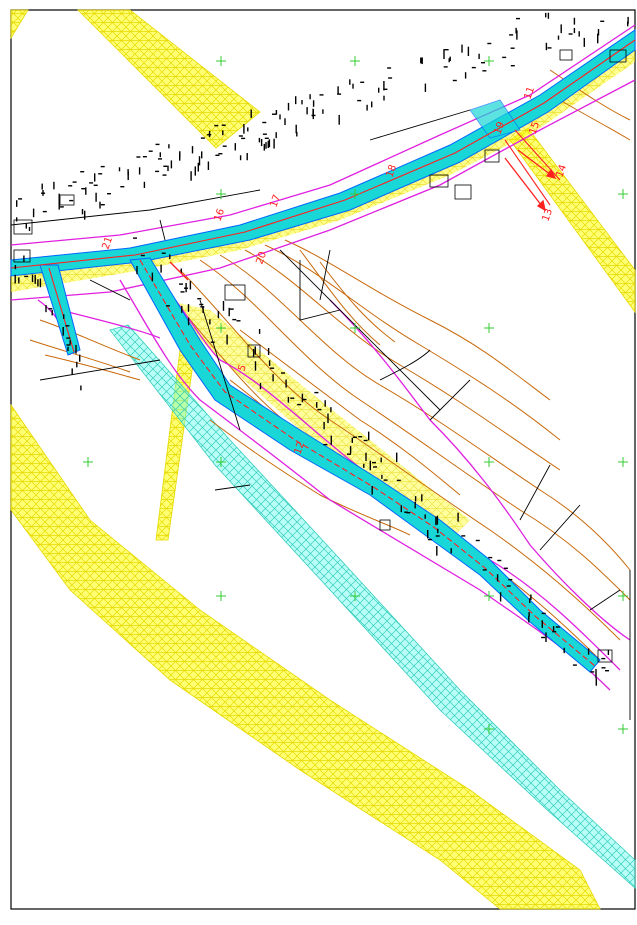 Image resolution: width=637 pixels, height=925 pixels. I want to click on section-label-19: 19, so click(499, 128).